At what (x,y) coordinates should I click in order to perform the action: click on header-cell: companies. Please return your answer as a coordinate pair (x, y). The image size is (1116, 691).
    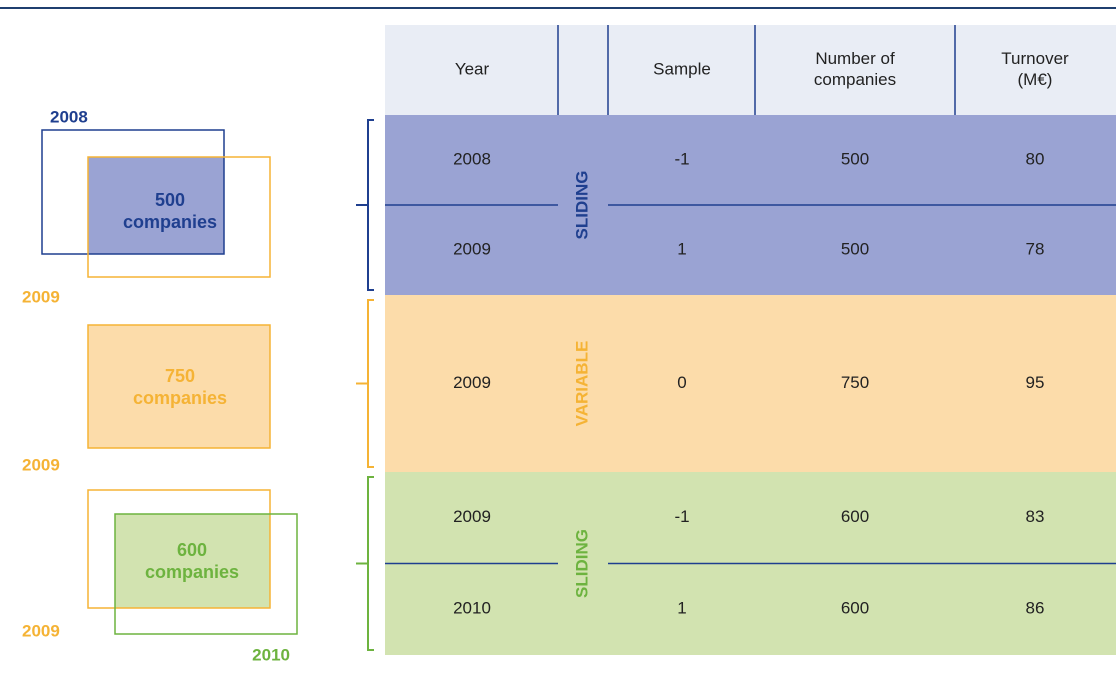
    Looking at the image, I should click on (855, 79).